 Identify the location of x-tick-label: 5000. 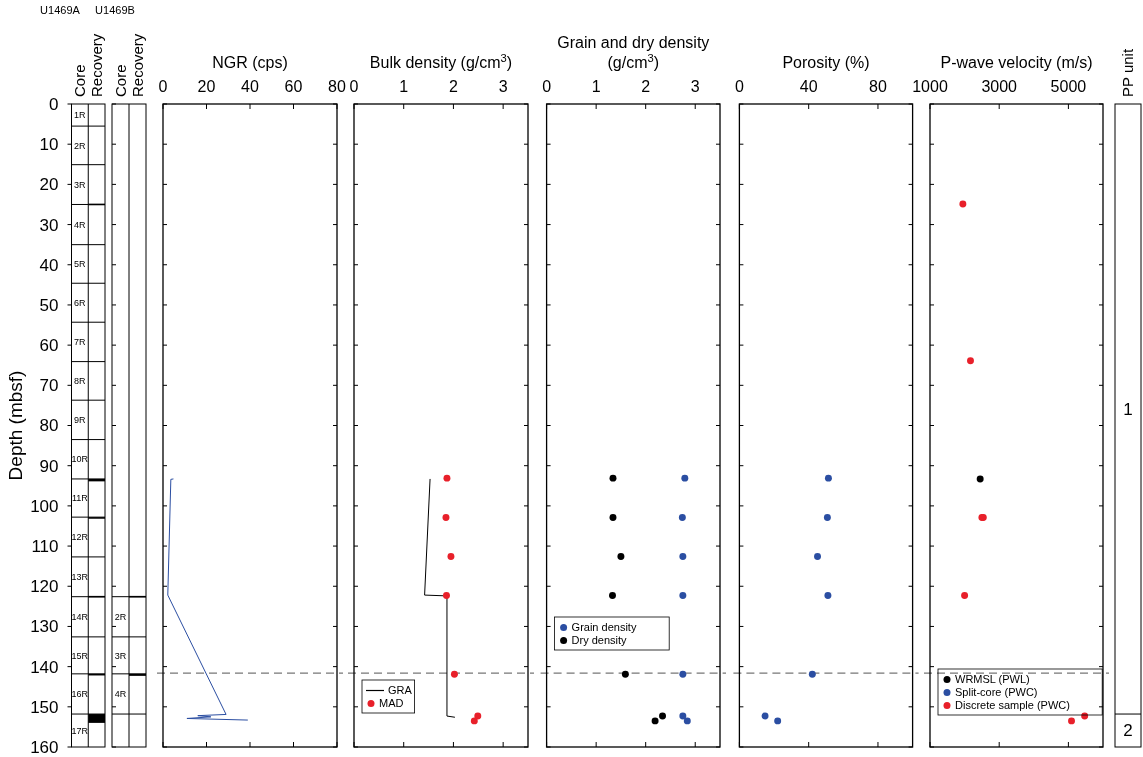
(1068, 86).